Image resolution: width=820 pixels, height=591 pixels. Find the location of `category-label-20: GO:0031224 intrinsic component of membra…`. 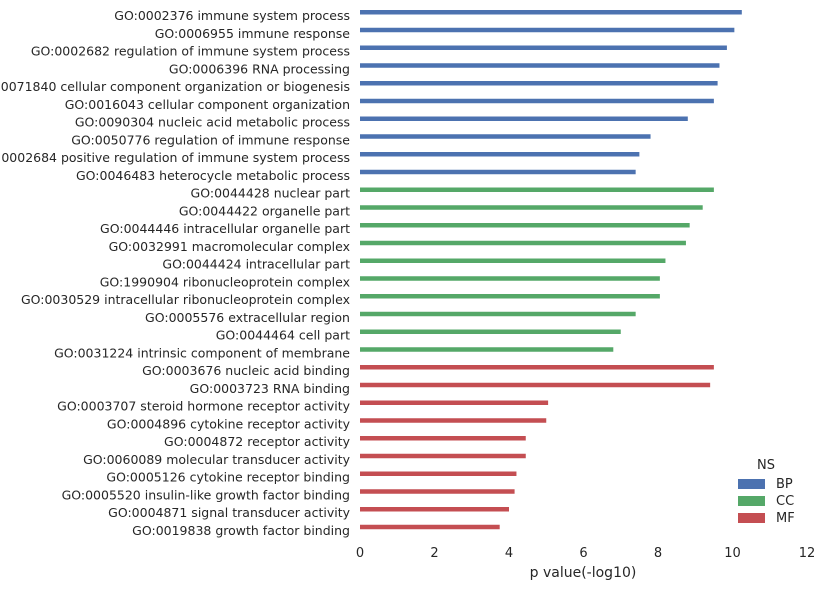

category-label-20: GO:0031224 intrinsic component of membra… is located at coordinates (202, 352).